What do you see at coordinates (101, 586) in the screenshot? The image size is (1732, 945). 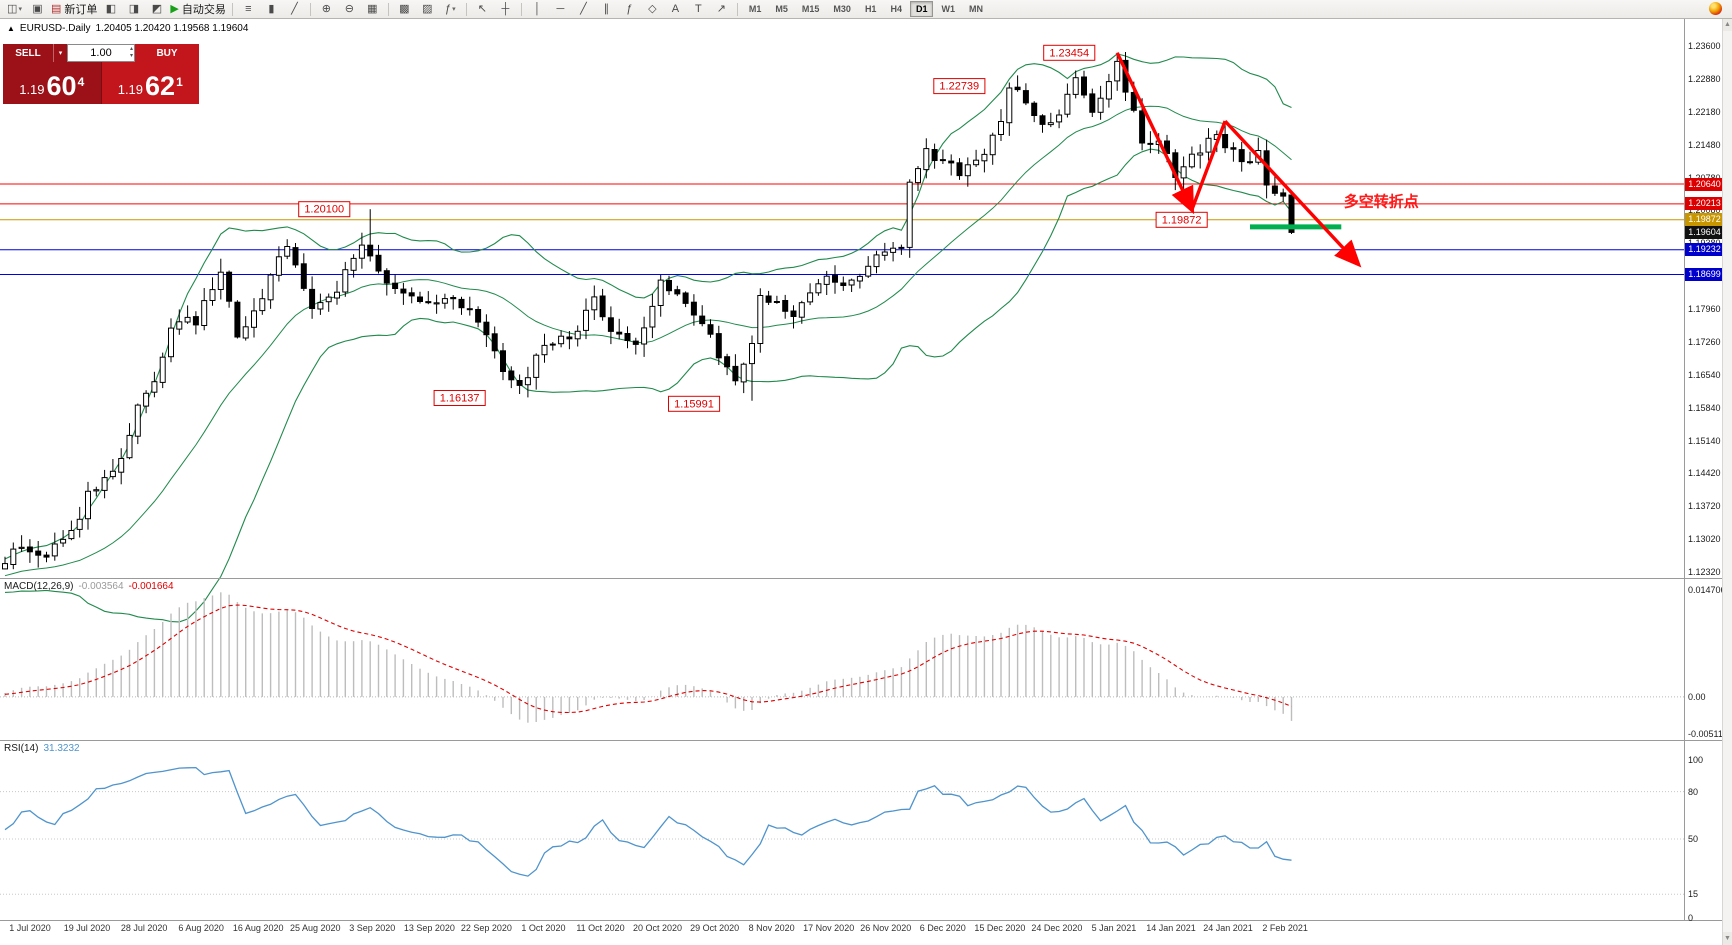 I see `macd-main-value: -0.003564` at bounding box center [101, 586].